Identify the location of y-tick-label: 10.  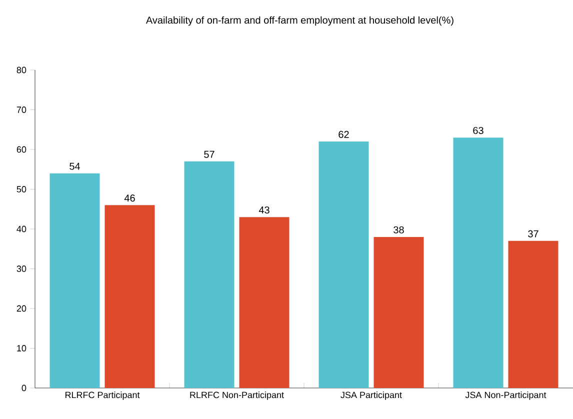
(21, 348).